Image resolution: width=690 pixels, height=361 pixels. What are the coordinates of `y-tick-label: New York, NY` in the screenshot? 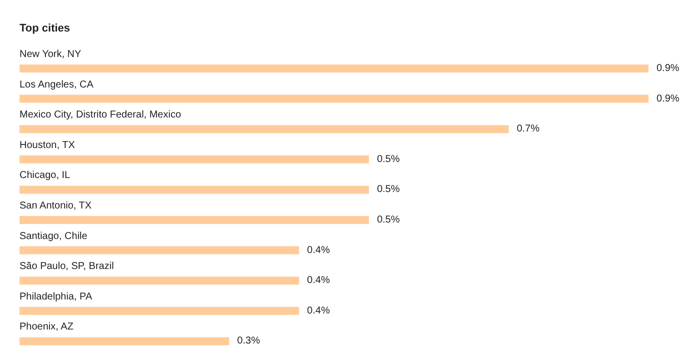 It's located at (51, 54).